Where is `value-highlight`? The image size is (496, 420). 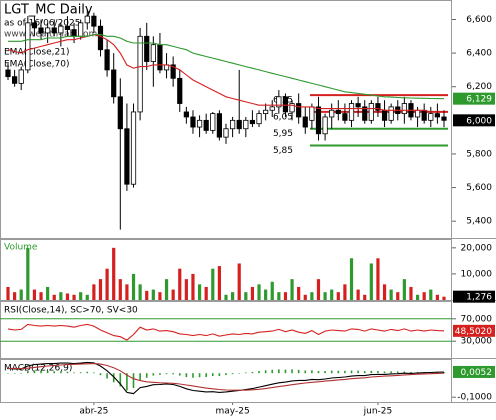
value-highlight is located at coordinates (474, 98).